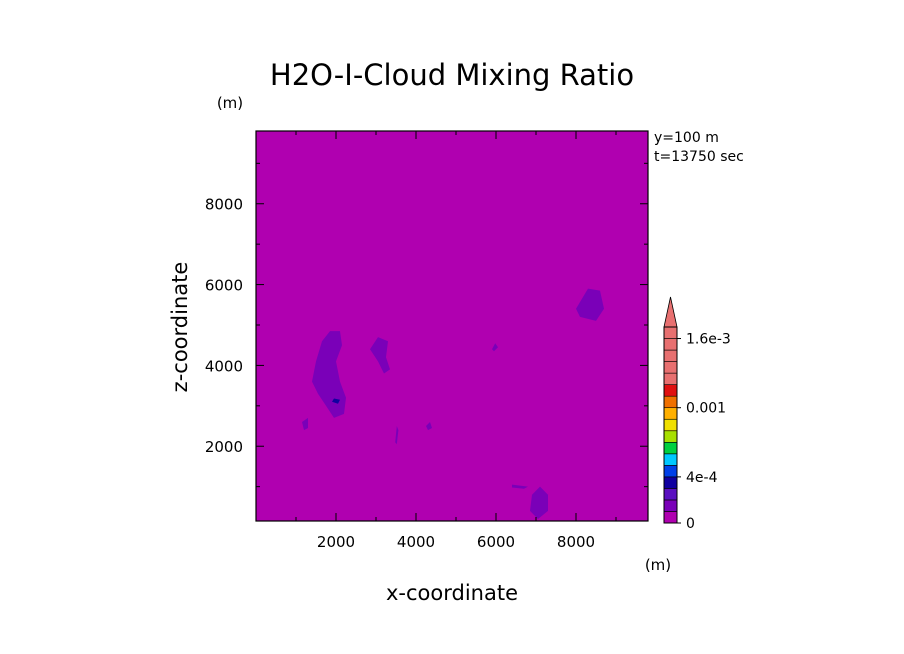  What do you see at coordinates (416, 542) in the screenshot?
I see `x-tick-label: 4000` at bounding box center [416, 542].